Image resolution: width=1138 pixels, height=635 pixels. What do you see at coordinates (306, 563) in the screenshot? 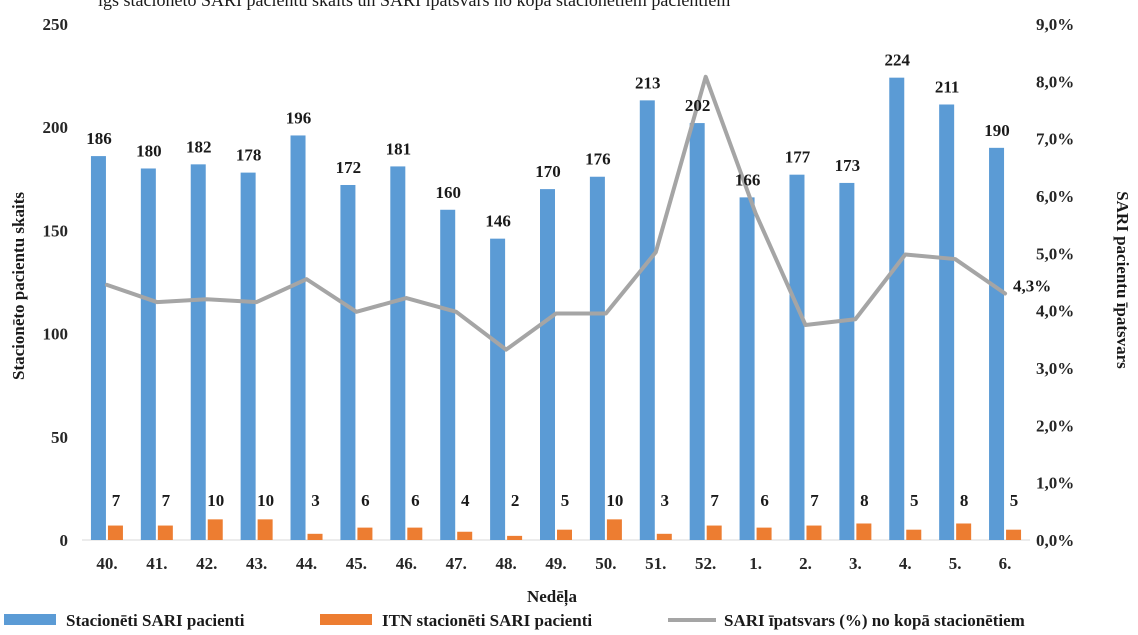
I see `x-tick-label: 44.` at bounding box center [306, 563].